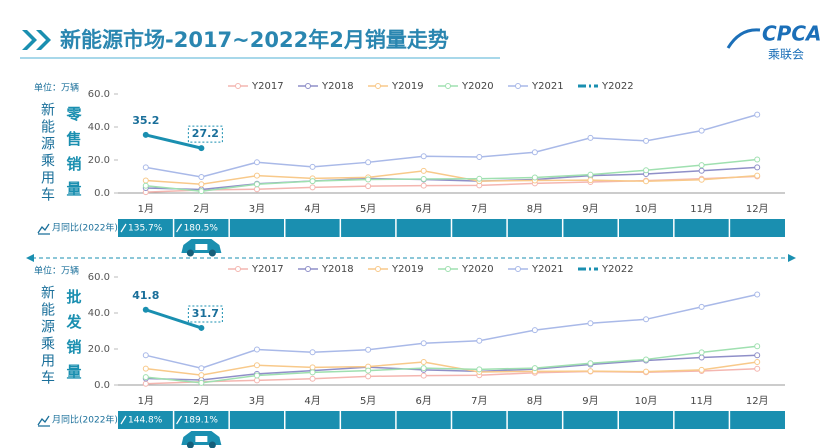 The height and width of the screenshot is (448, 830). Describe the element at coordinates (36, 40) in the screenshot. I see `title-icon` at that location.